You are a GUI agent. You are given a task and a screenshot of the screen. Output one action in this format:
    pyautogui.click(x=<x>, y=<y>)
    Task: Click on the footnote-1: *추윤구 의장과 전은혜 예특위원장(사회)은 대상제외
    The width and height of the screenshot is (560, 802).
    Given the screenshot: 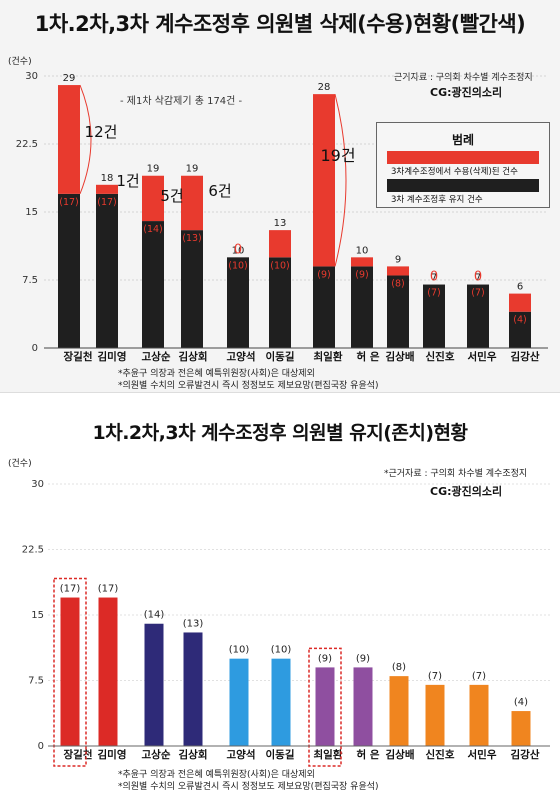 What is the action you would take?
    pyautogui.click(x=216, y=374)
    